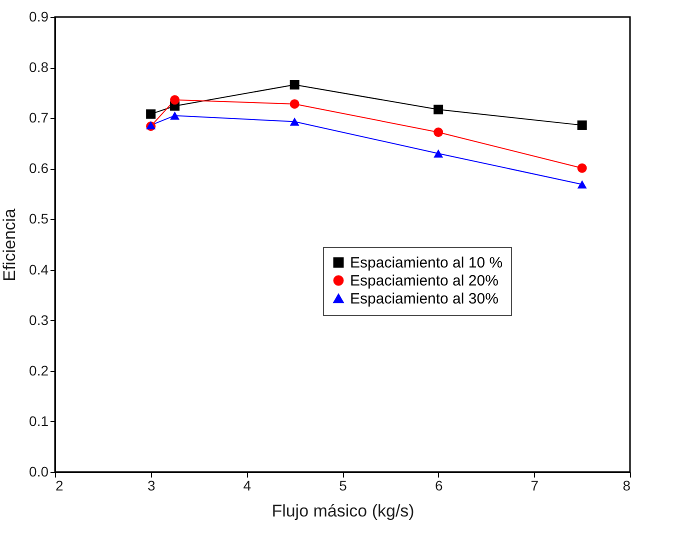  I want to click on y-tick-label: 0.0, so click(39, 472).